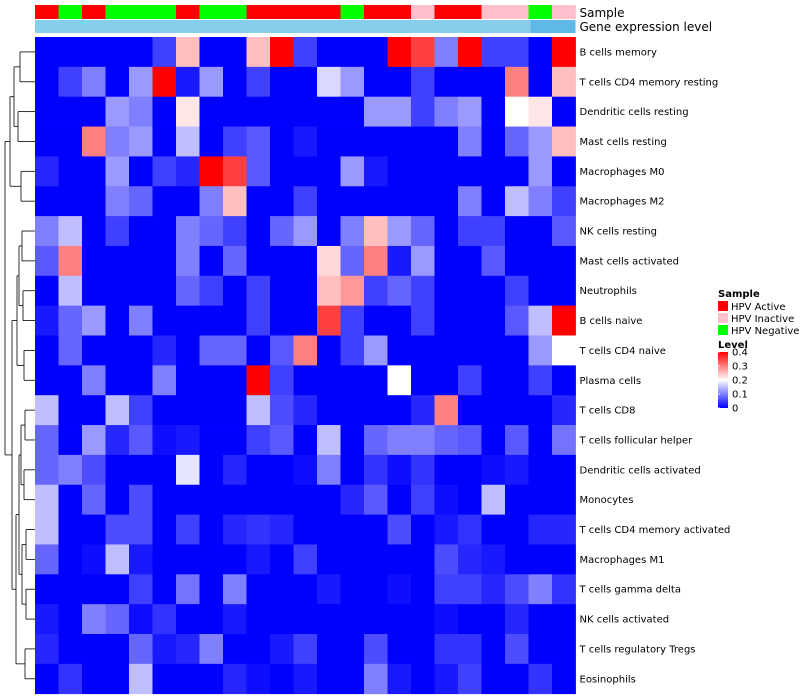 The width and height of the screenshot is (800, 700). What do you see at coordinates (623, 142) in the screenshot?
I see `row-label: Mast cells resting` at bounding box center [623, 142].